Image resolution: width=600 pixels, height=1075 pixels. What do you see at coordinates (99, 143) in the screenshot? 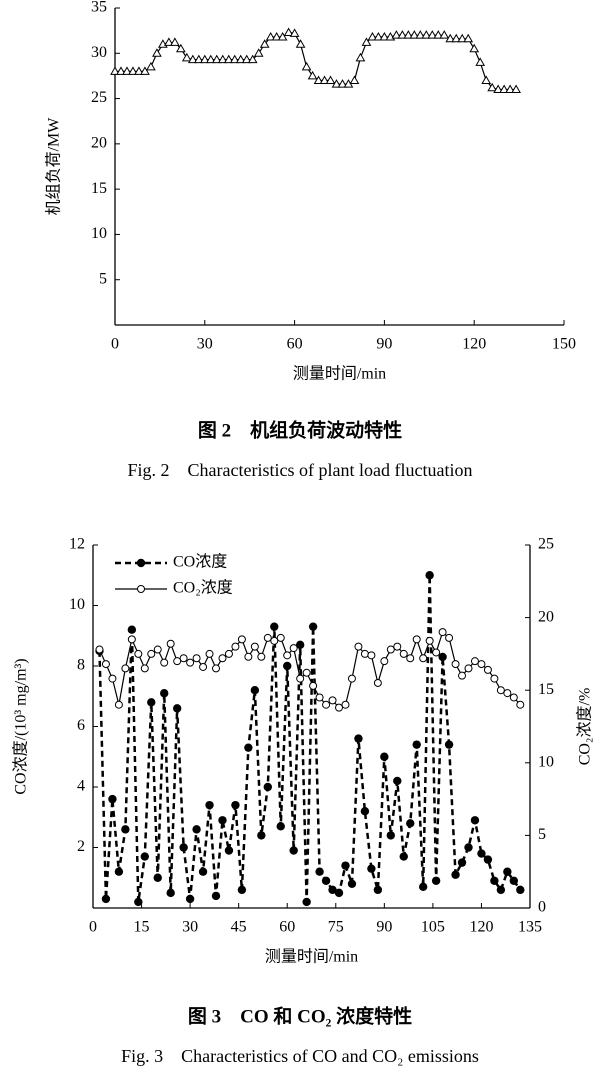
I see `y-tick-label: 20` at bounding box center [99, 143].